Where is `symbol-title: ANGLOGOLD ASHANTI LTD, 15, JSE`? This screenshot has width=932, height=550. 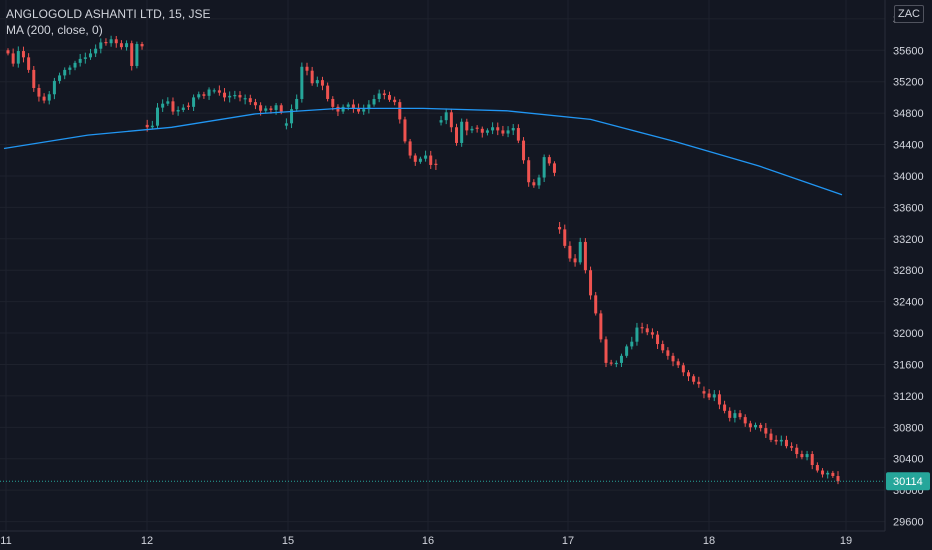 symbol-title: ANGLOGOLD ASHANTI LTD, 15, JSE is located at coordinates (108, 14).